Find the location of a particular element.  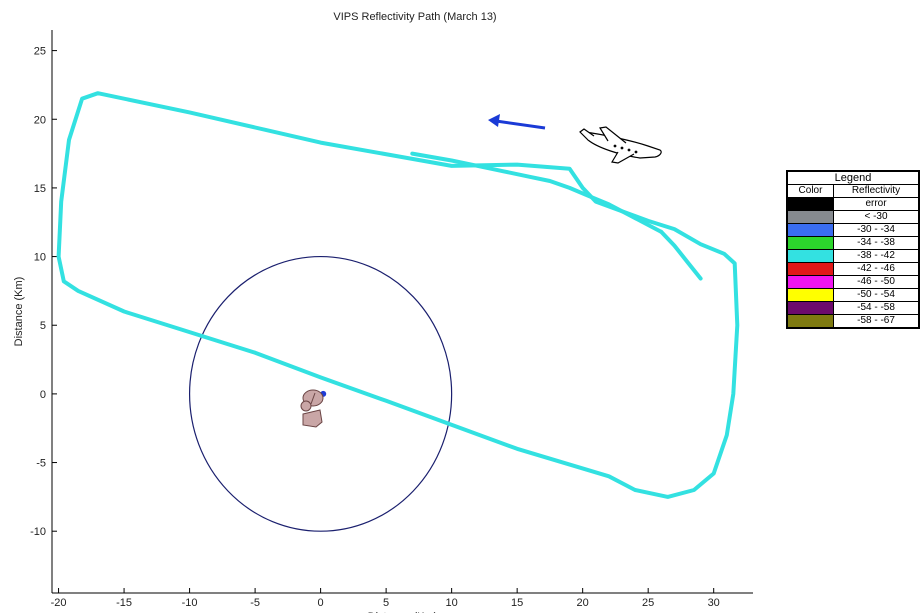

legend-label: -38 - -42 is located at coordinates (876, 256).